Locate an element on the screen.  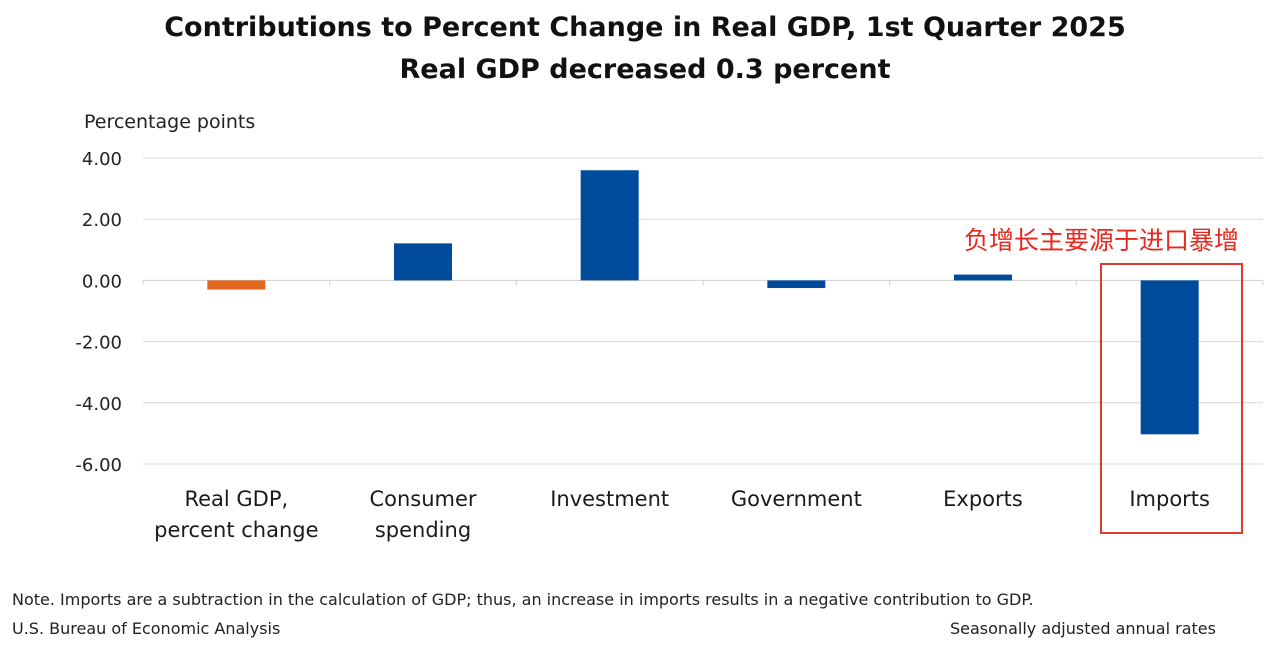
y-tick-label: -2.00 is located at coordinates (98, 343).